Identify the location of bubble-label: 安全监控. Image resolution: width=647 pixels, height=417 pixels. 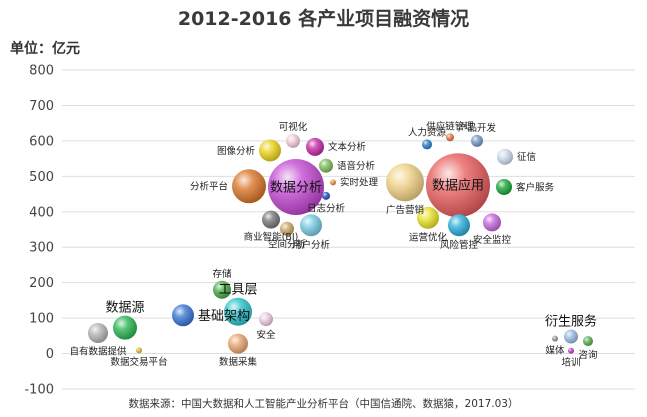
(492, 240).